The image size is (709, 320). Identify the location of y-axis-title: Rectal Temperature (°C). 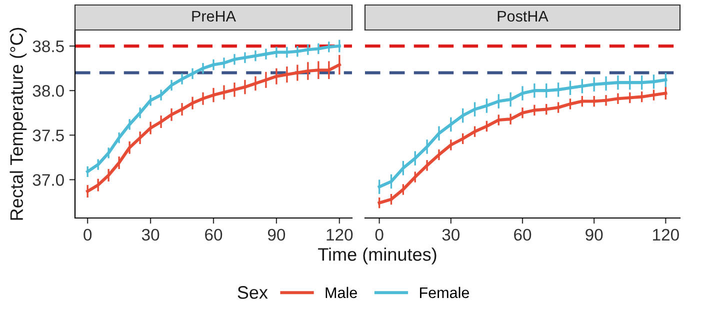
(18, 124).